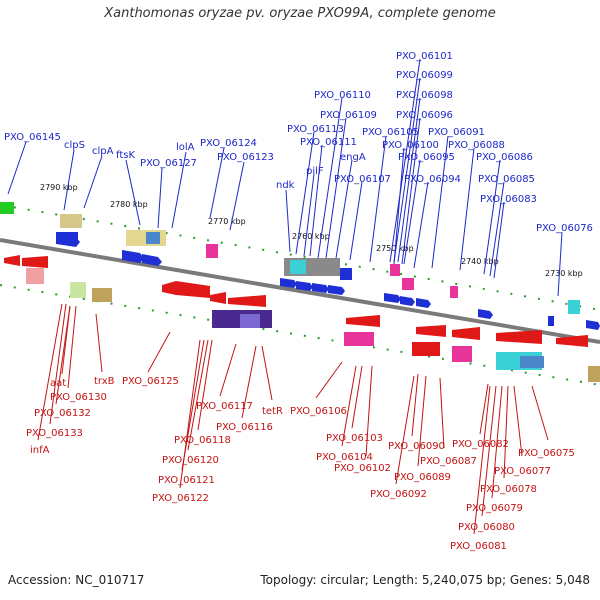 This screenshot has width=600, height=600. Describe the element at coordinates (202, 440) in the screenshot. I see `gene-label: PXO_06118` at that location.